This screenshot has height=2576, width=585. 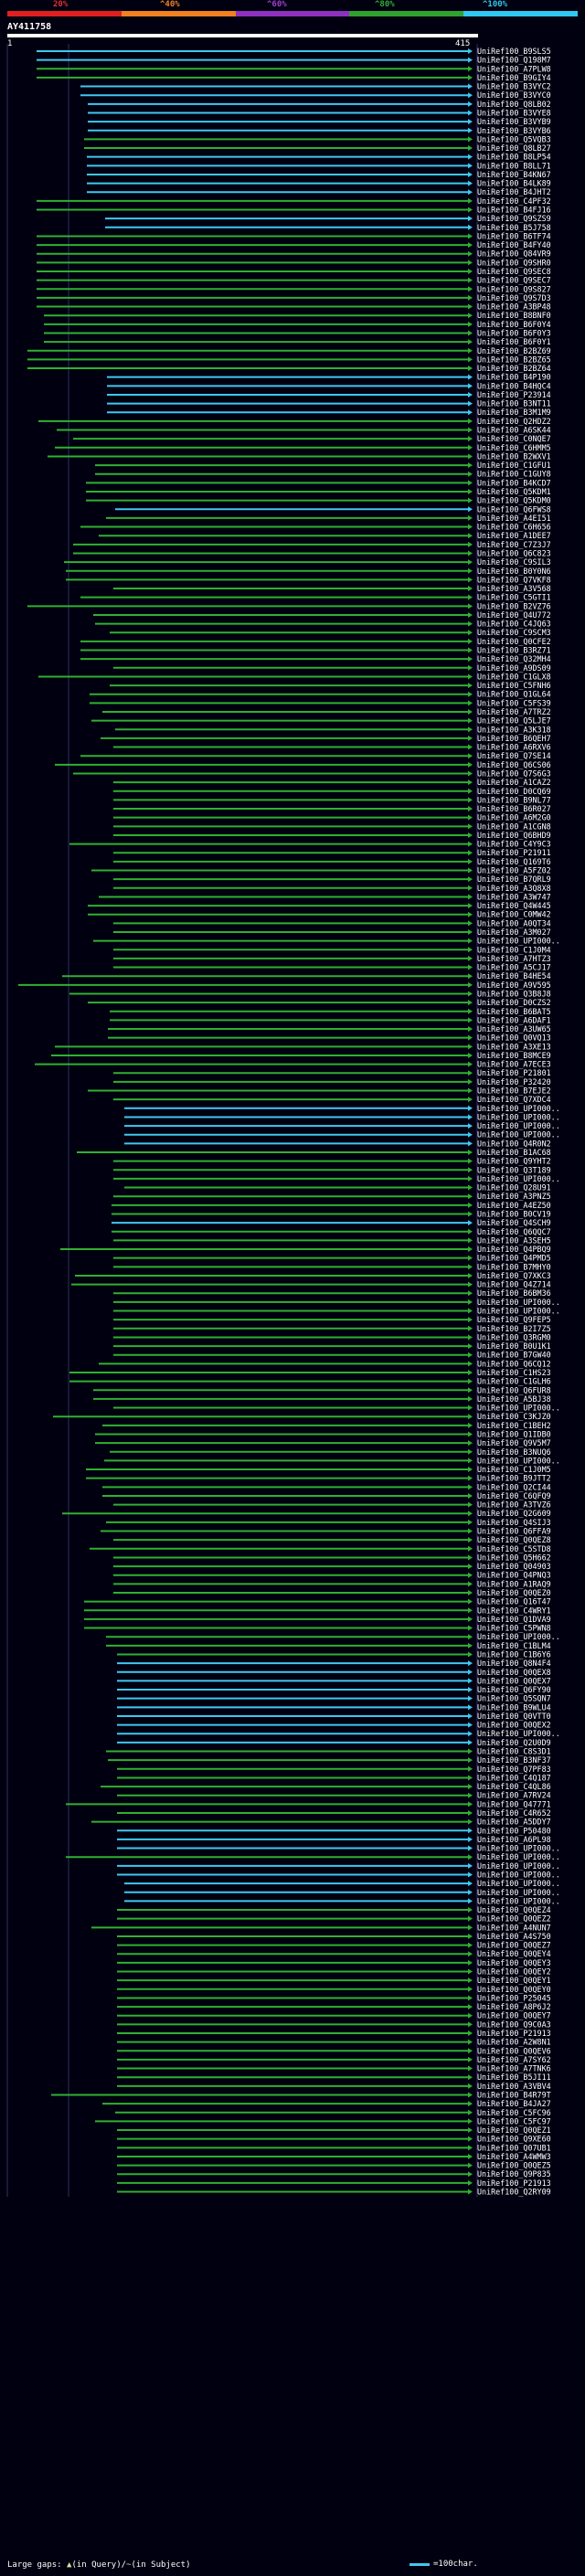 I want to click on hit-label: UniRef100_Q9V5M7, so click(x=514, y=1442).